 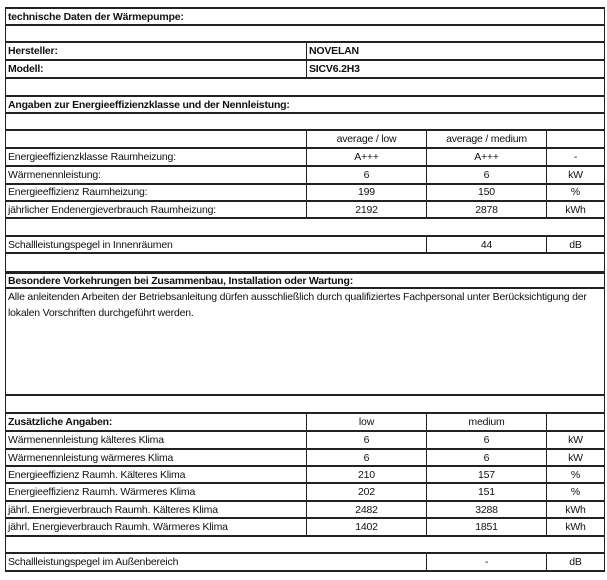 What do you see at coordinates (486, 562) in the screenshot?
I see `sound-outdoor-value: -` at bounding box center [486, 562].